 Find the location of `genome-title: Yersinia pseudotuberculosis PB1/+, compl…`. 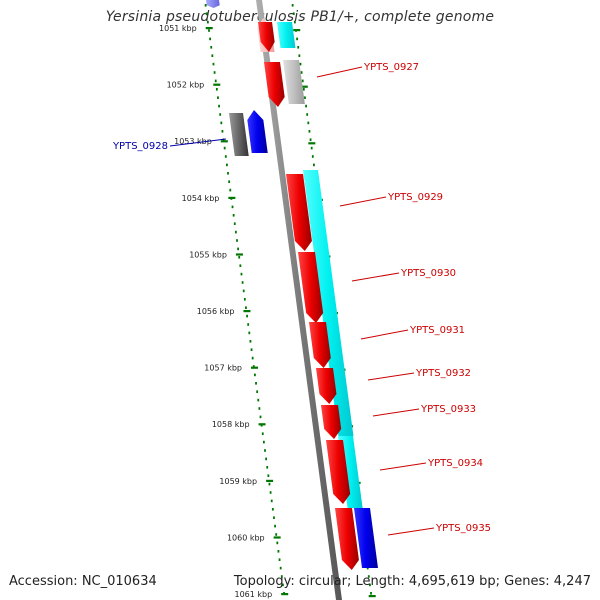

genome-title: Yersinia pseudotuberculosis PB1/+, compl… is located at coordinates (300, 17).